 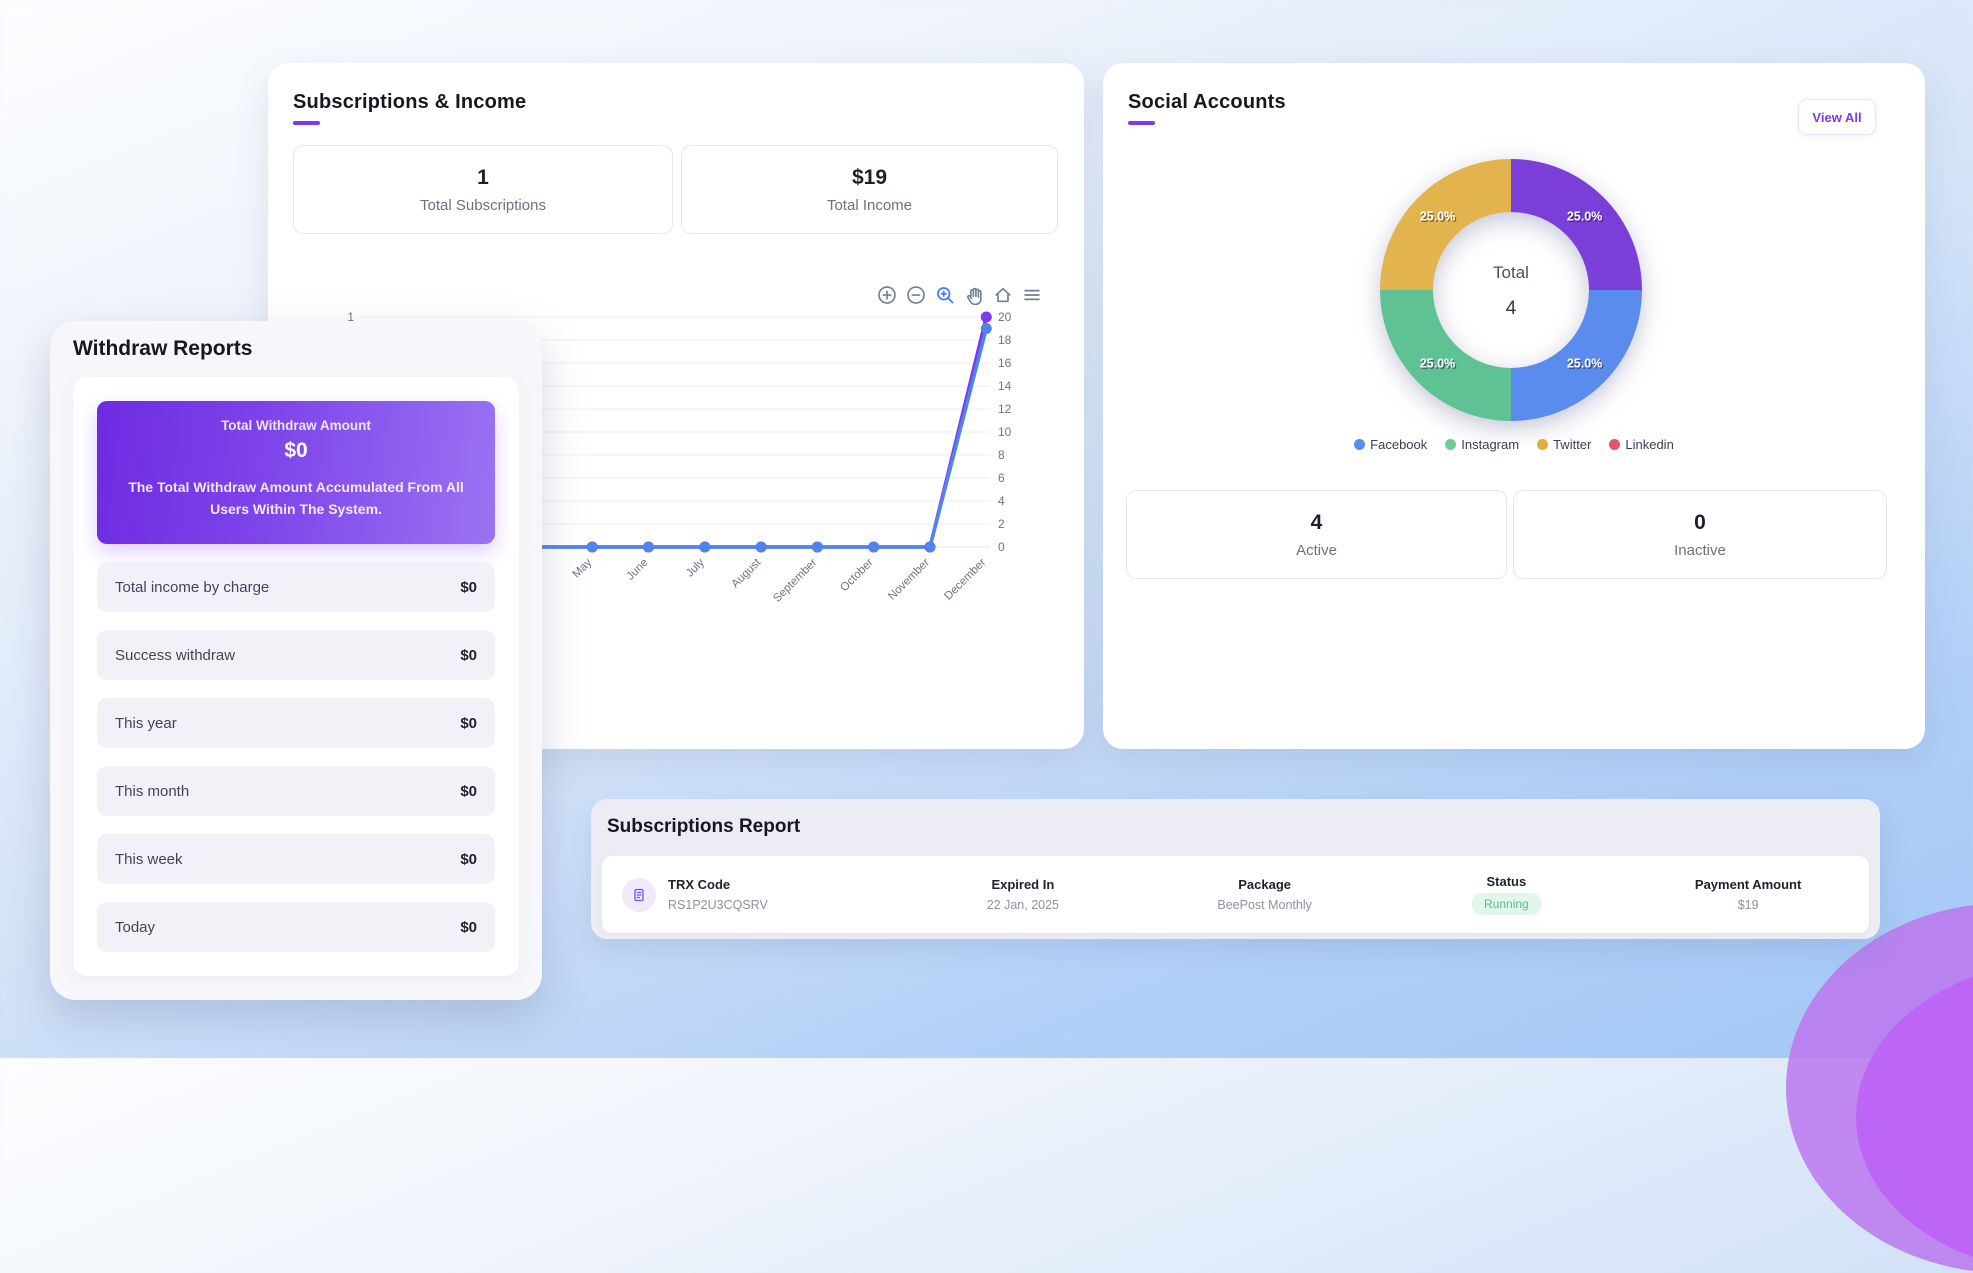 I want to click on list-item-success-withdraw: Success withdraw $0, so click(x=296, y=655).